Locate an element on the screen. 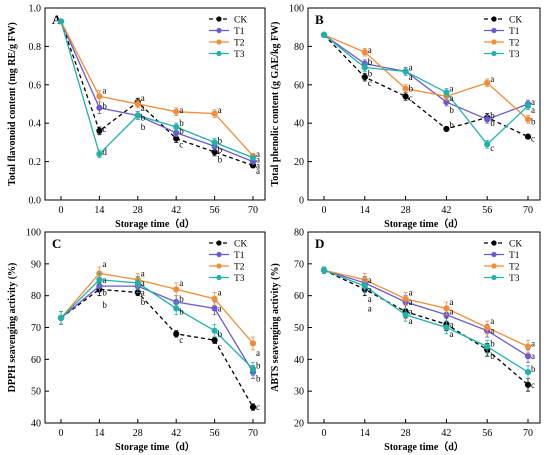 Image resolution: width=550 pixels, height=455 pixels. panel-letter: A is located at coordinates (57, 19).